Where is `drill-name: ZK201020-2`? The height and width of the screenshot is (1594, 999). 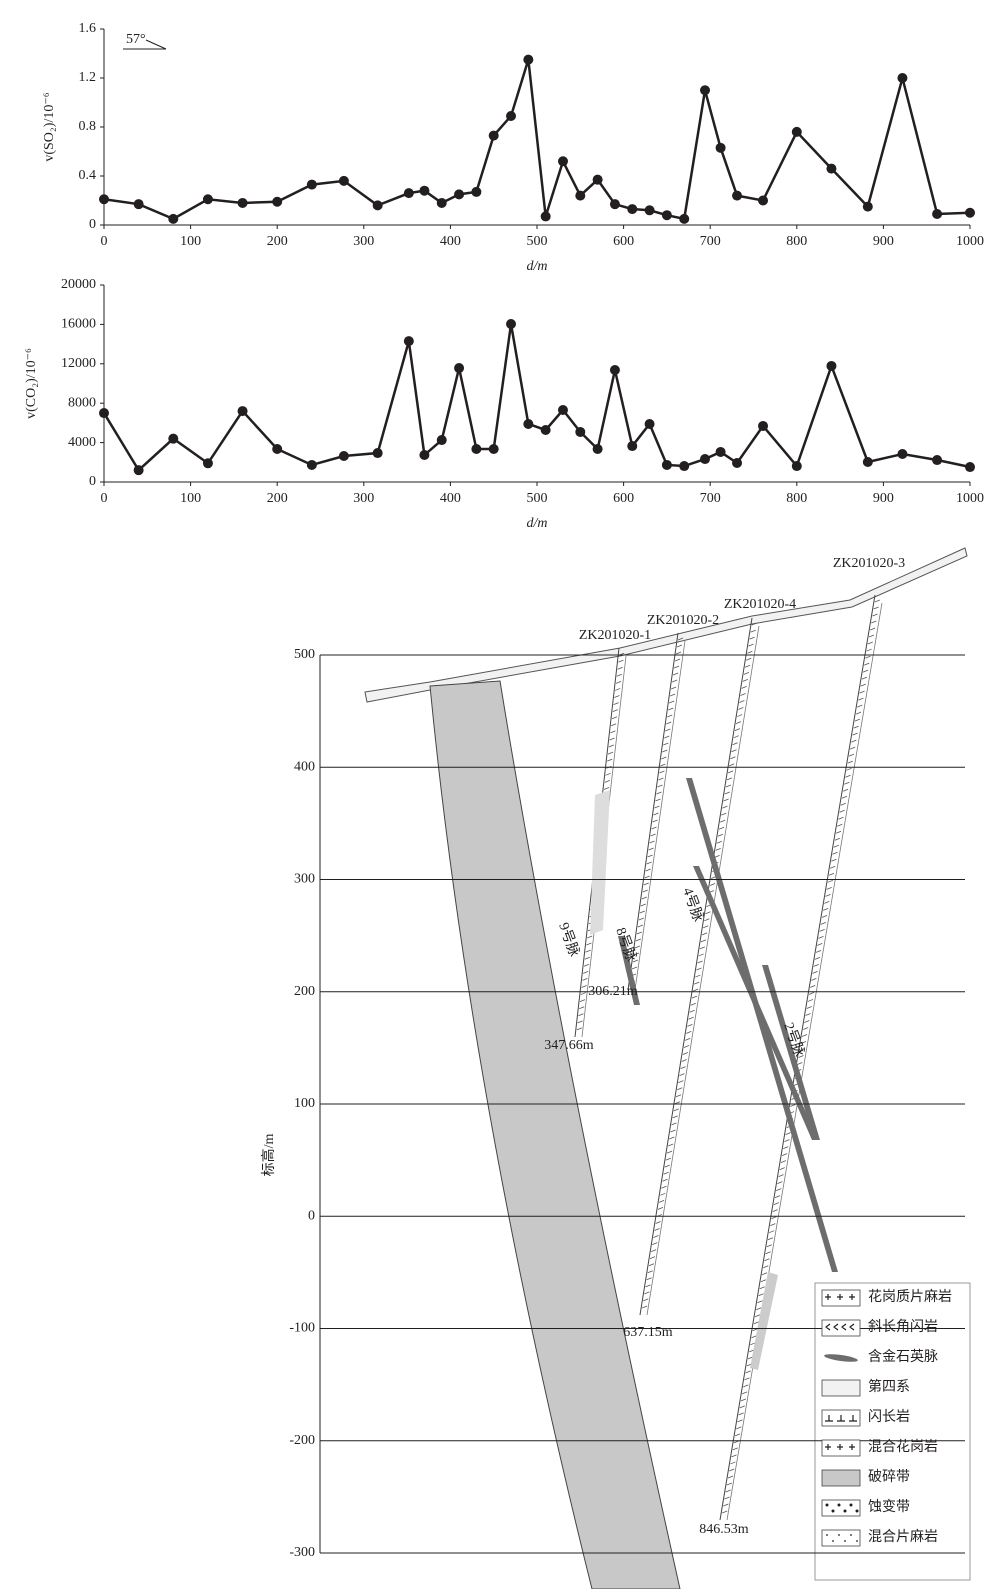
drill-name: ZK201020-2 is located at coordinates (683, 620).